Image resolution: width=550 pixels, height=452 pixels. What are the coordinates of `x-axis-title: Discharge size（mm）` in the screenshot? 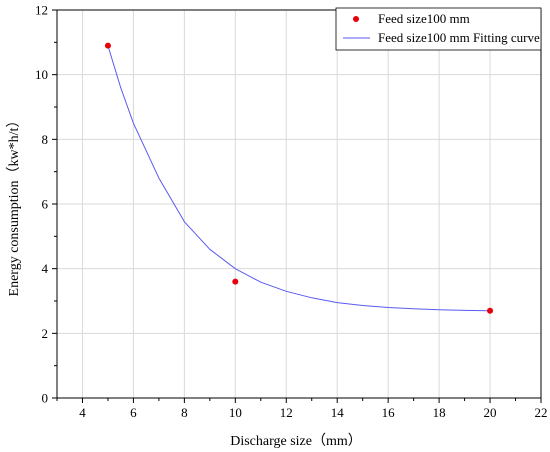 It's located at (296, 441).